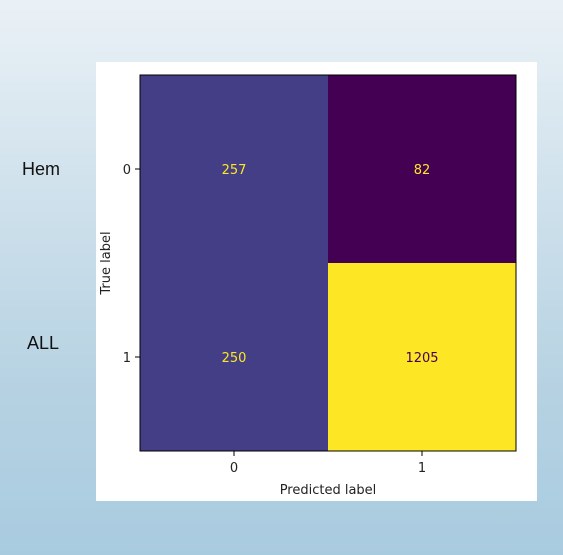  I want to click on row-annotation-hem: Hem, so click(41, 169).